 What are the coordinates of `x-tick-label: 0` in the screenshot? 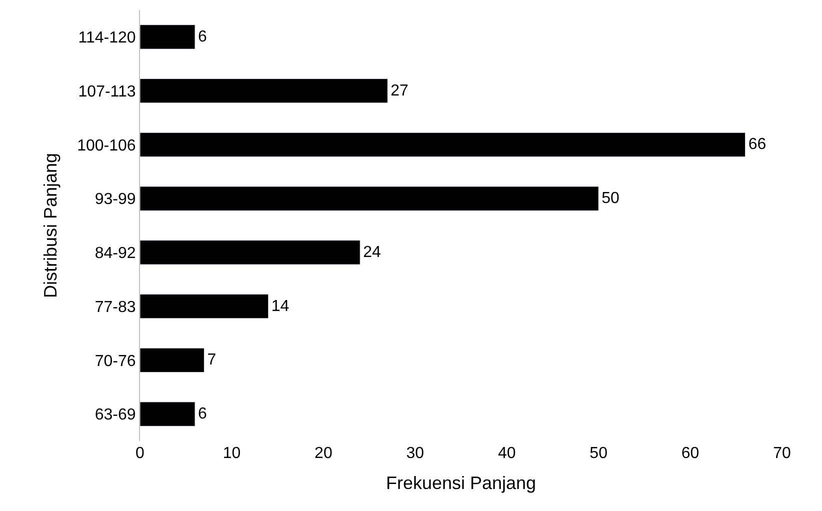 It's located at (140, 453).